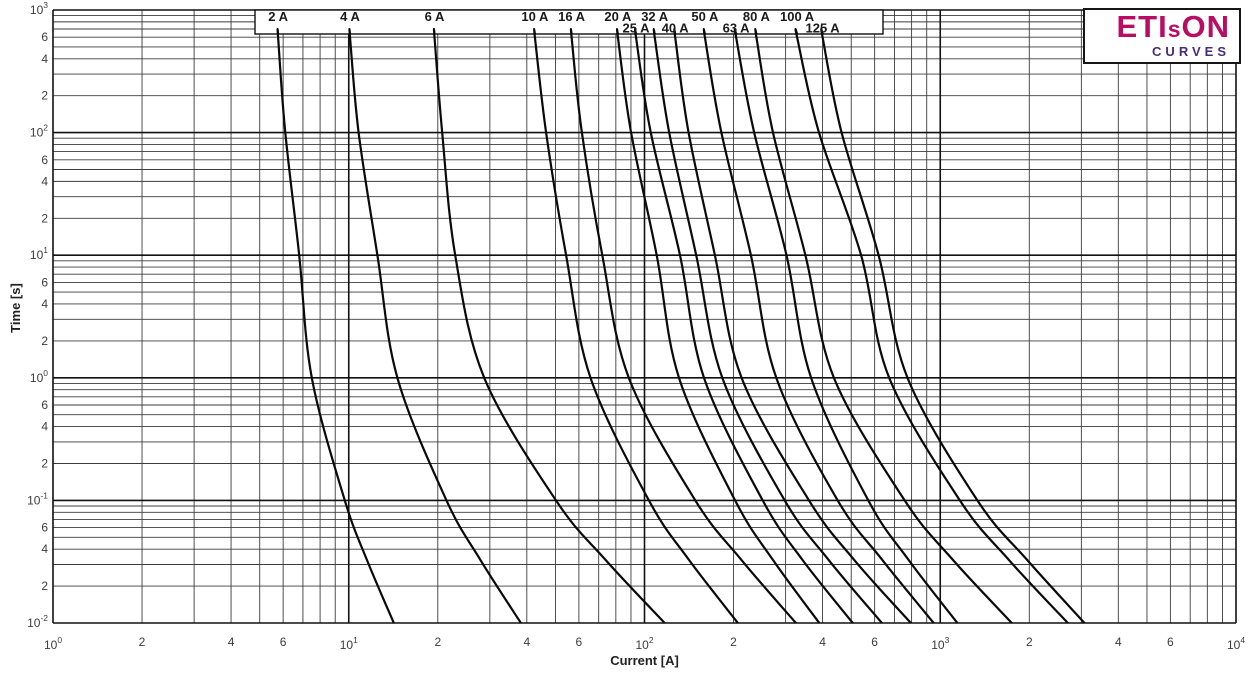  I want to click on y-tick-10e-1: 10⁻¹, so click(37, 498).